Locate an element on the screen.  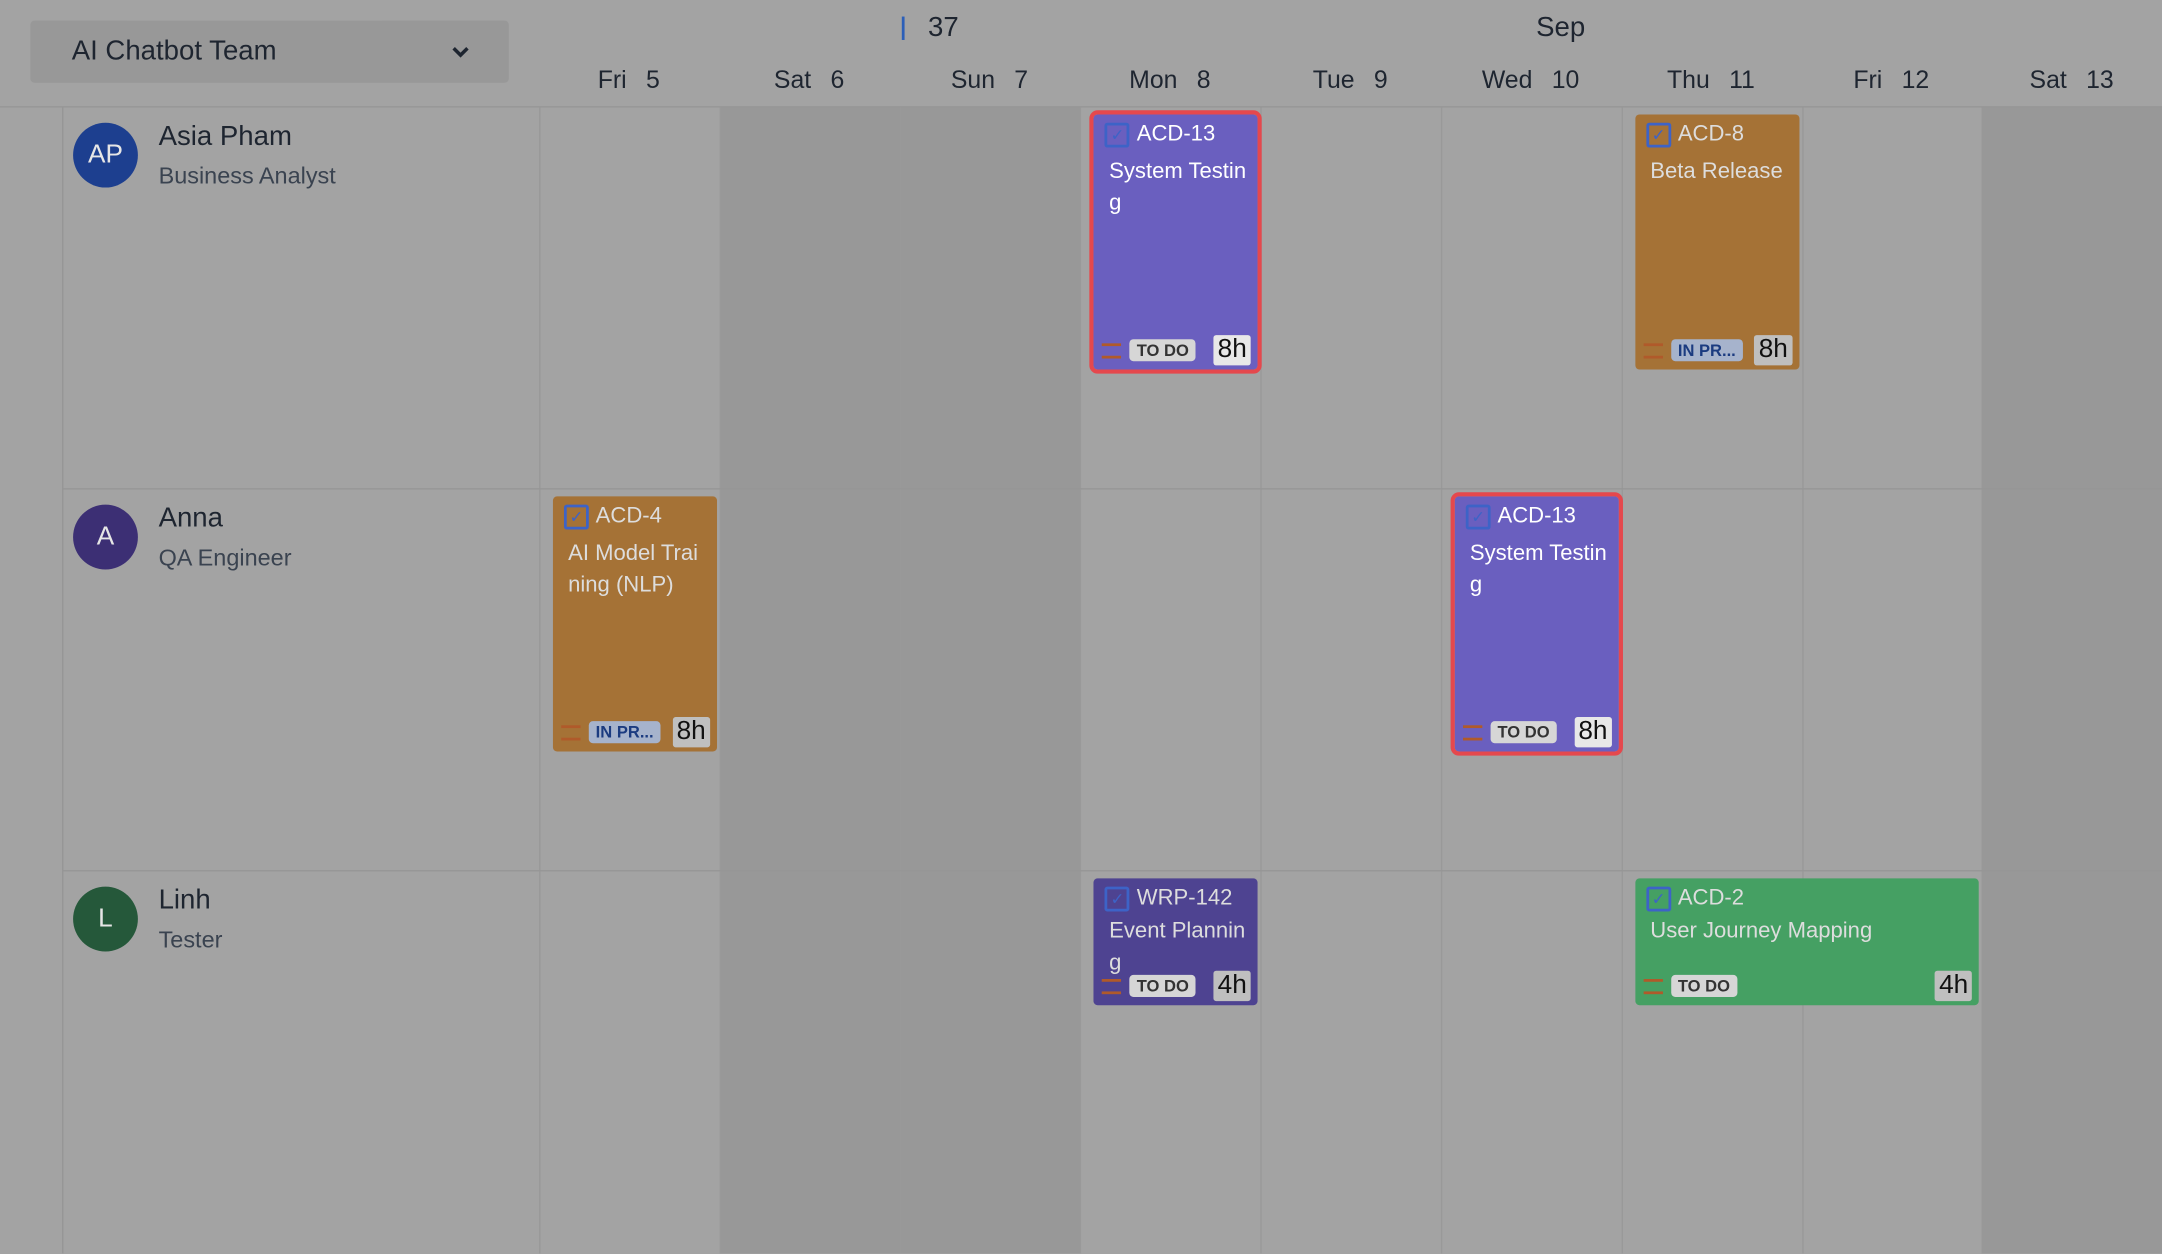
task-card: ✓ ACD-2 User Journey Mapping TO DO 4h is located at coordinates (1807, 942).